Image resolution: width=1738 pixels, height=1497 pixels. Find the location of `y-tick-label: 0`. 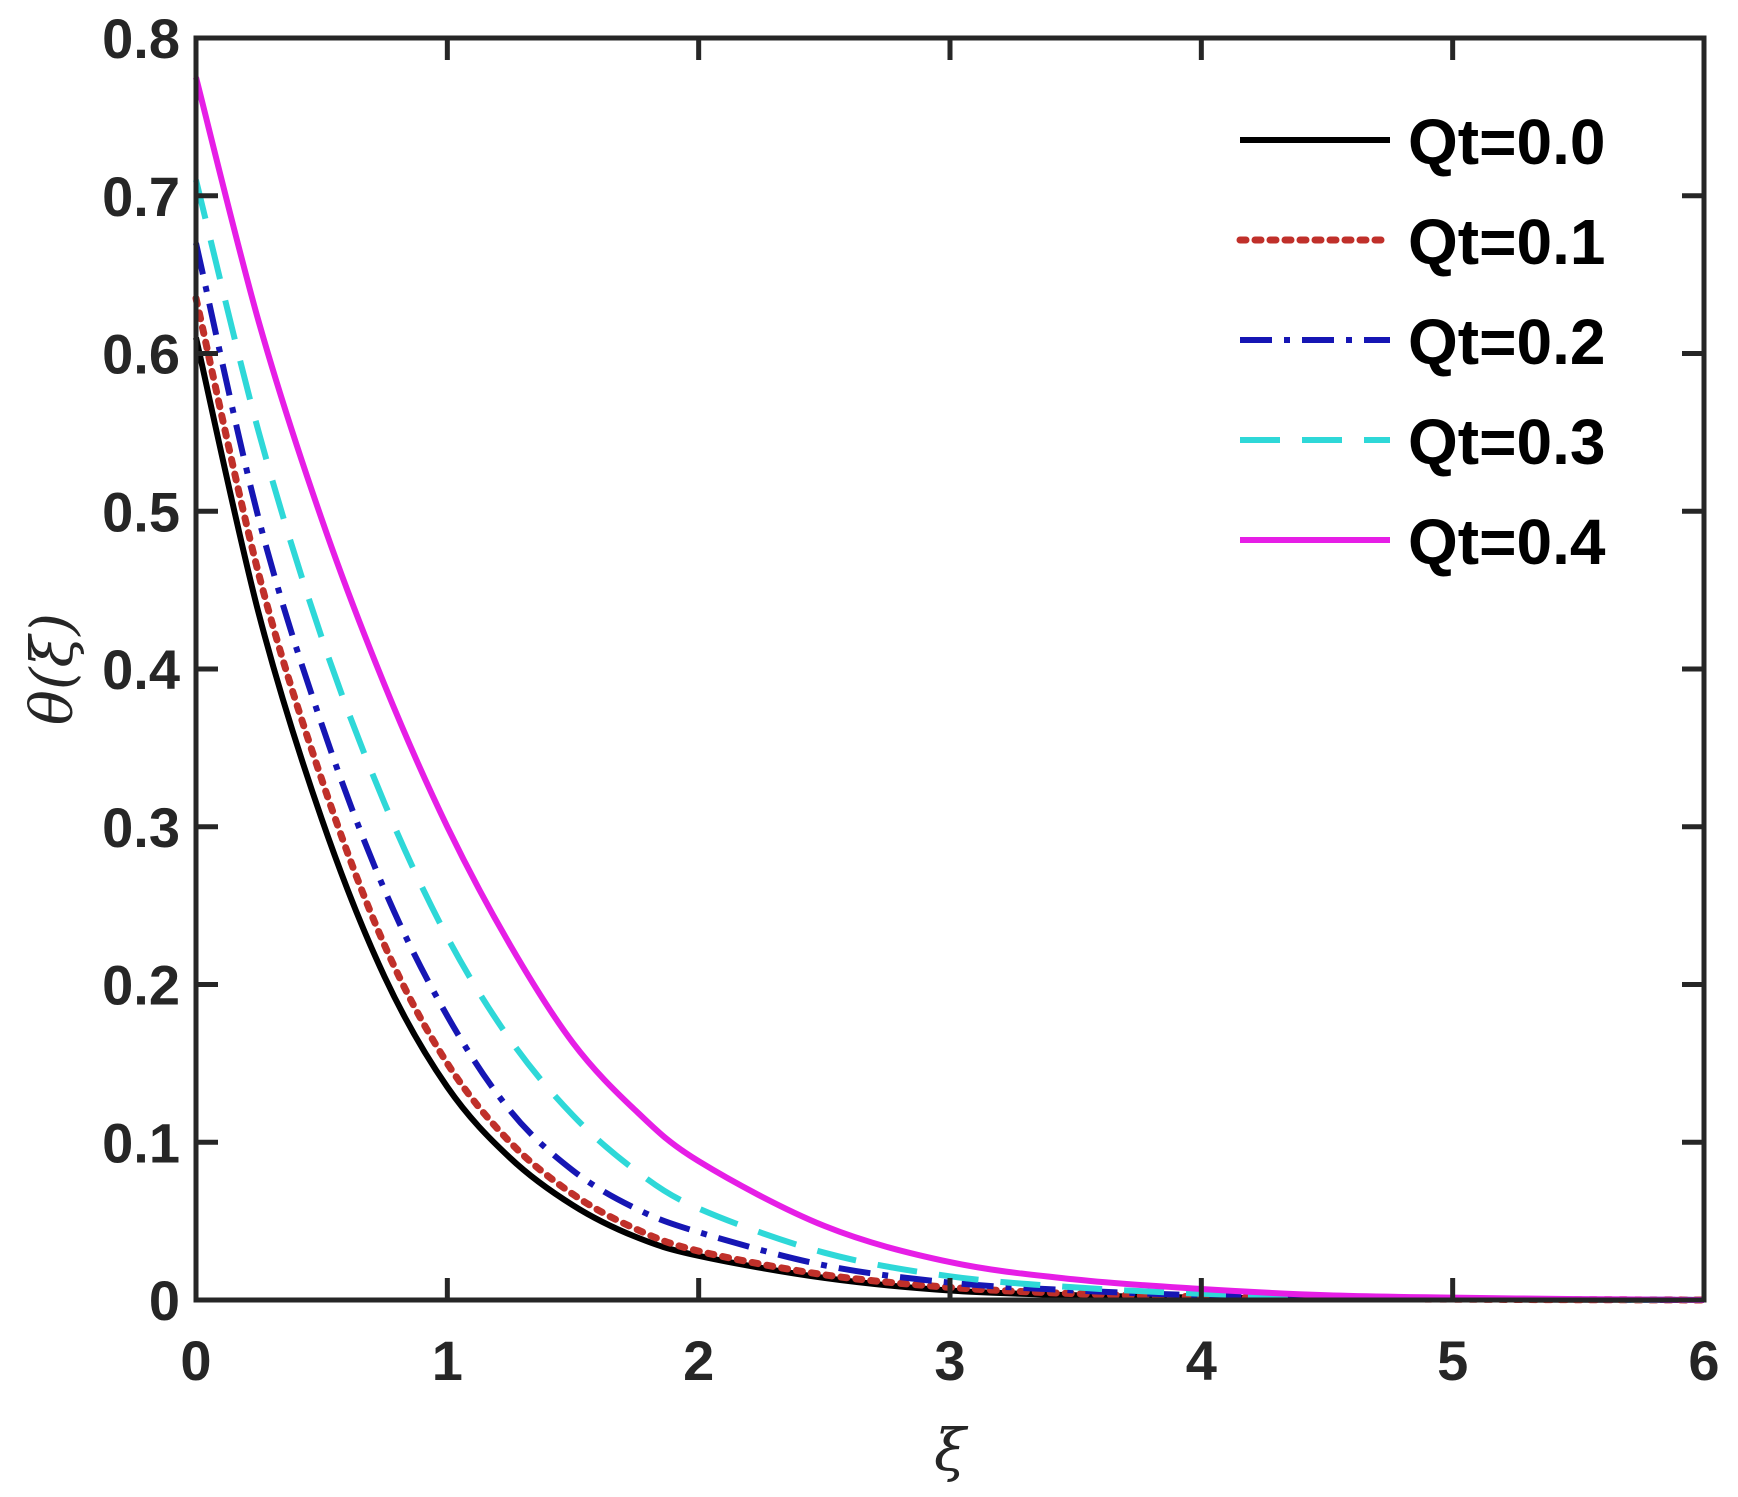

y-tick-label: 0 is located at coordinates (164, 1300).